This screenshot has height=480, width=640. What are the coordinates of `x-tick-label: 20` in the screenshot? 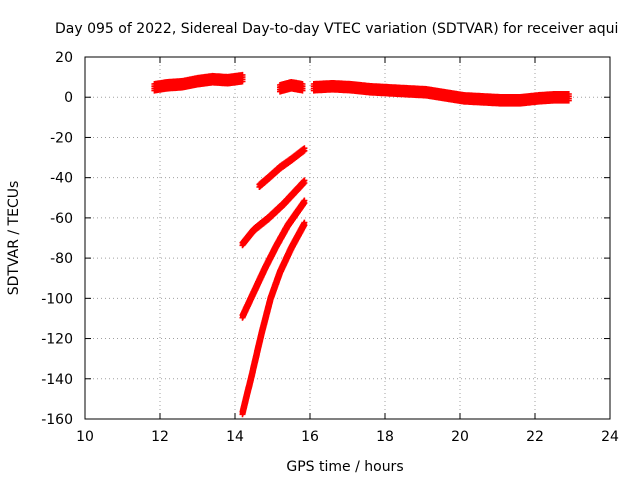 It's located at (460, 437).